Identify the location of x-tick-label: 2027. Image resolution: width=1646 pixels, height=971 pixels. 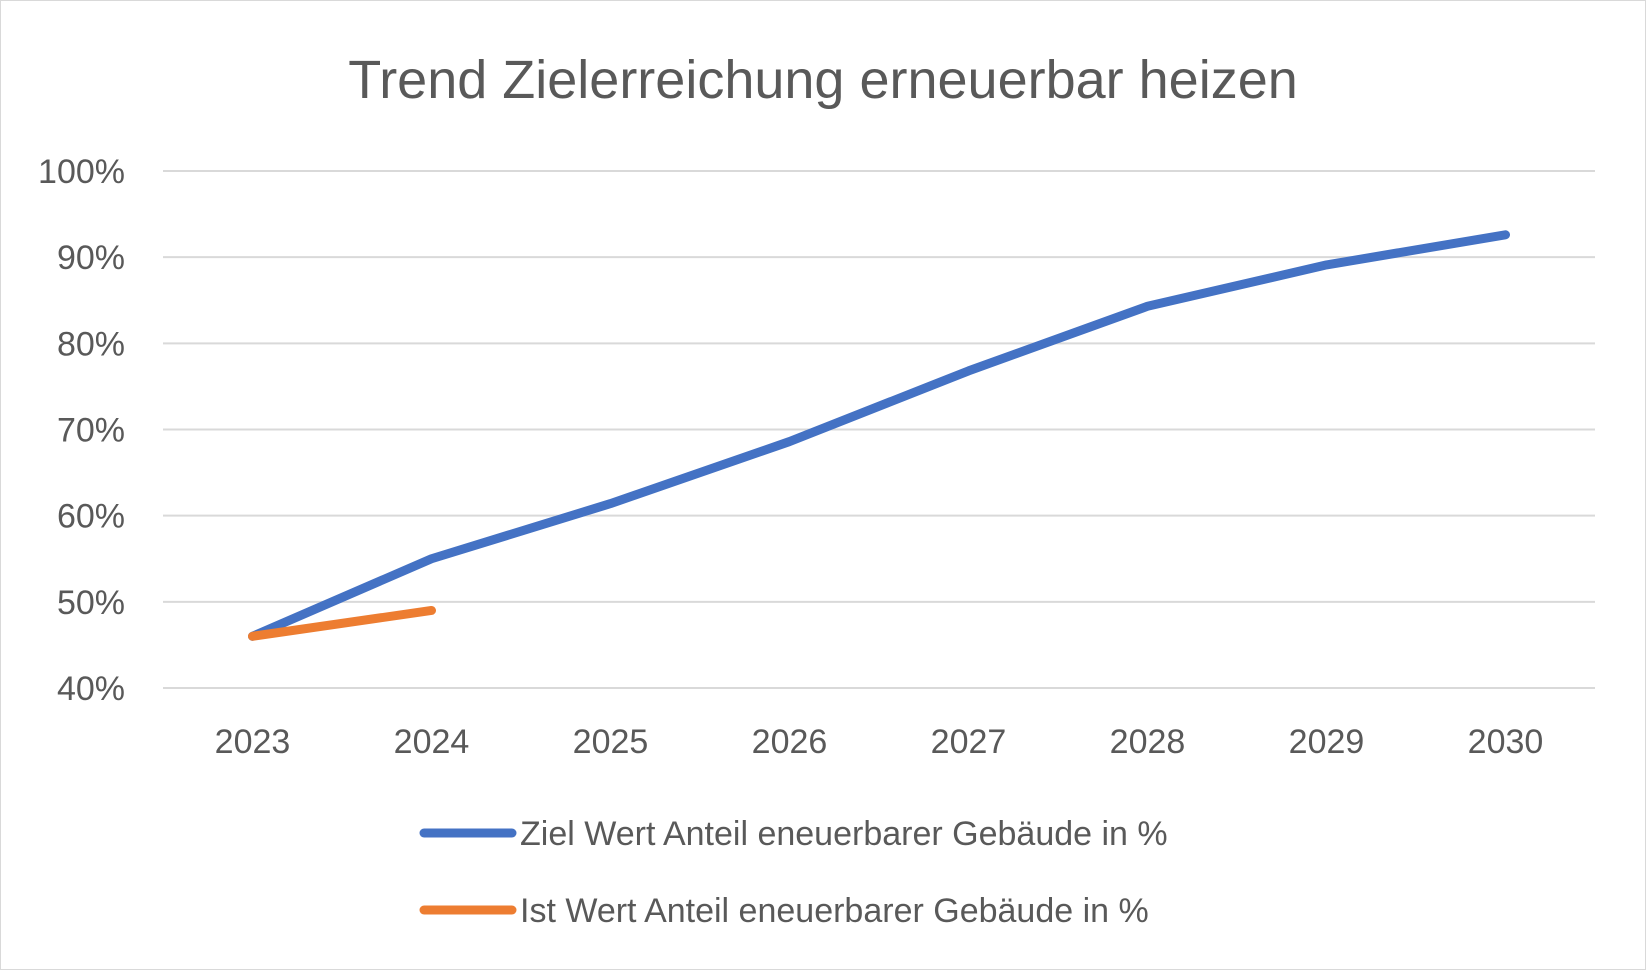
(969, 742).